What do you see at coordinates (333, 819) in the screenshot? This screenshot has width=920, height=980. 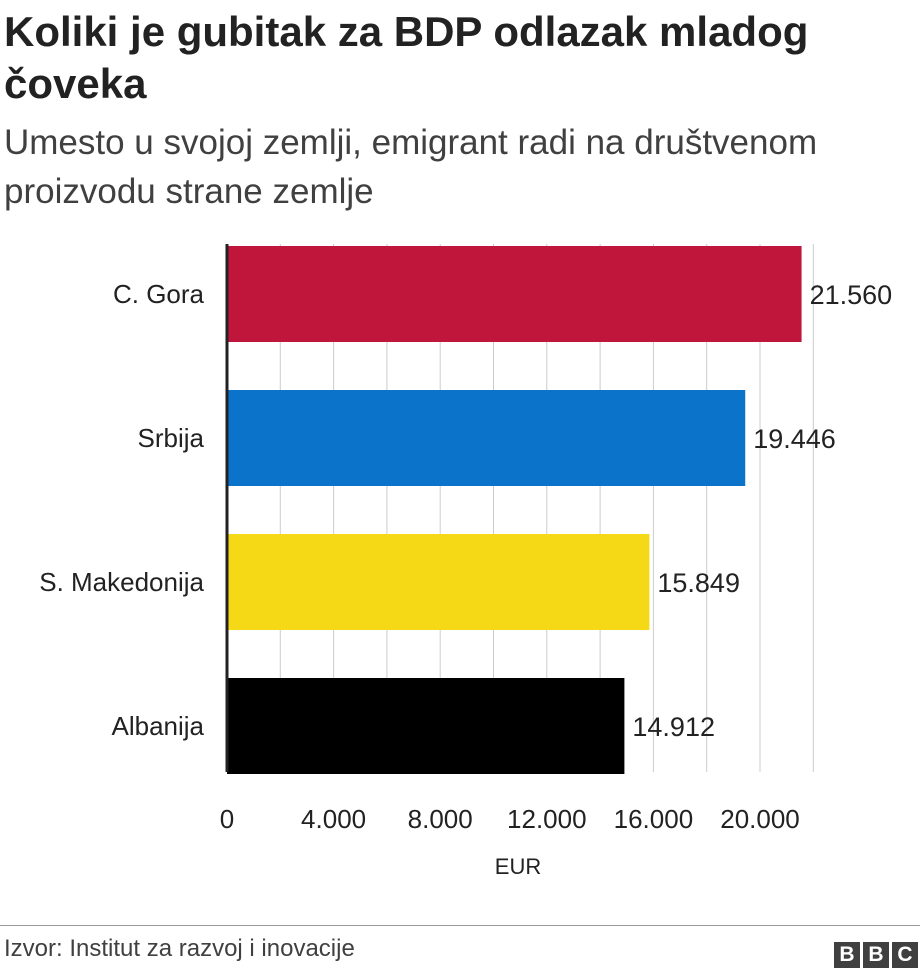 I see `x-tick-label: 4.000` at bounding box center [333, 819].